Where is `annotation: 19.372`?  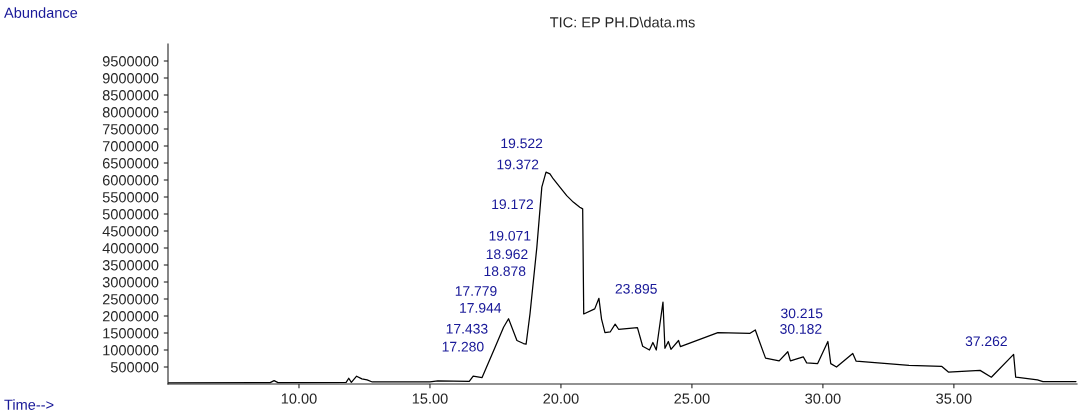
annotation: 19.372 is located at coordinates (518, 164).